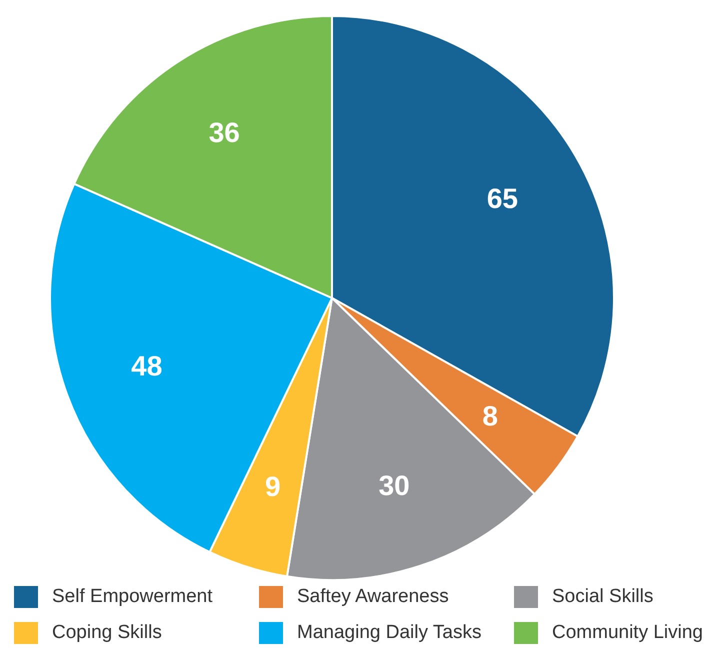 The image size is (708, 664). I want to click on legend-label: Coping Skills, so click(107, 633).